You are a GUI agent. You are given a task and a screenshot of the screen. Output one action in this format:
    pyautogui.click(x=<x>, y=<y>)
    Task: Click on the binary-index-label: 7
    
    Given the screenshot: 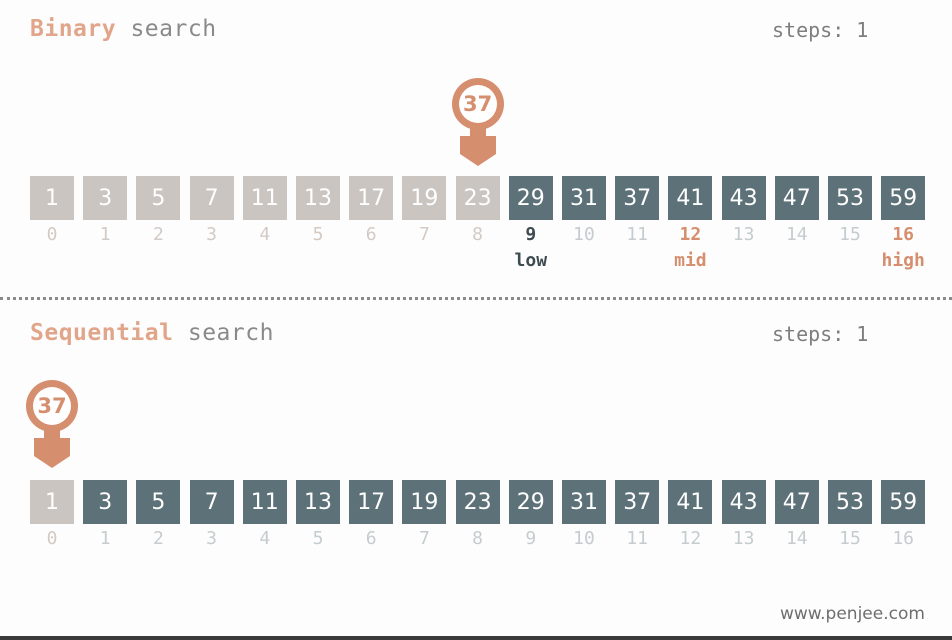 What is the action you would take?
    pyautogui.click(x=424, y=234)
    